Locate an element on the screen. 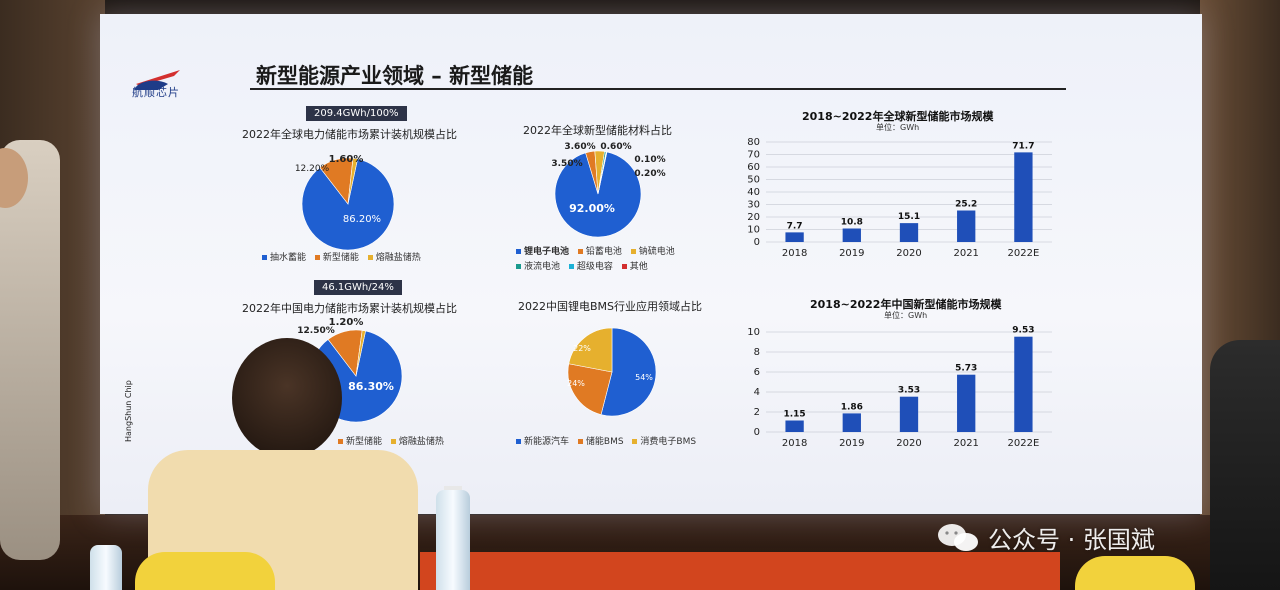  chart1-pie: 86.20% 12.20%1.60% is located at coordinates (345, 202).